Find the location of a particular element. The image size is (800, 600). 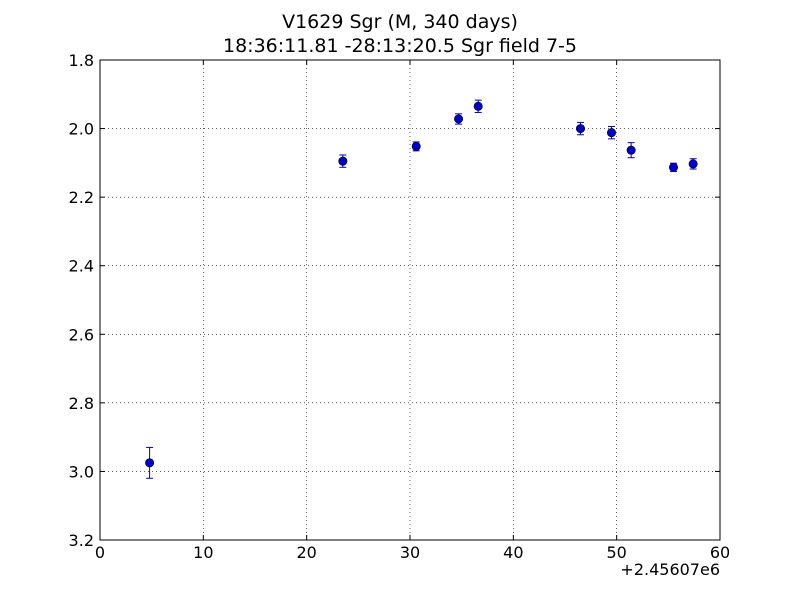

y-tick-label: 2.4 is located at coordinates (81, 266).